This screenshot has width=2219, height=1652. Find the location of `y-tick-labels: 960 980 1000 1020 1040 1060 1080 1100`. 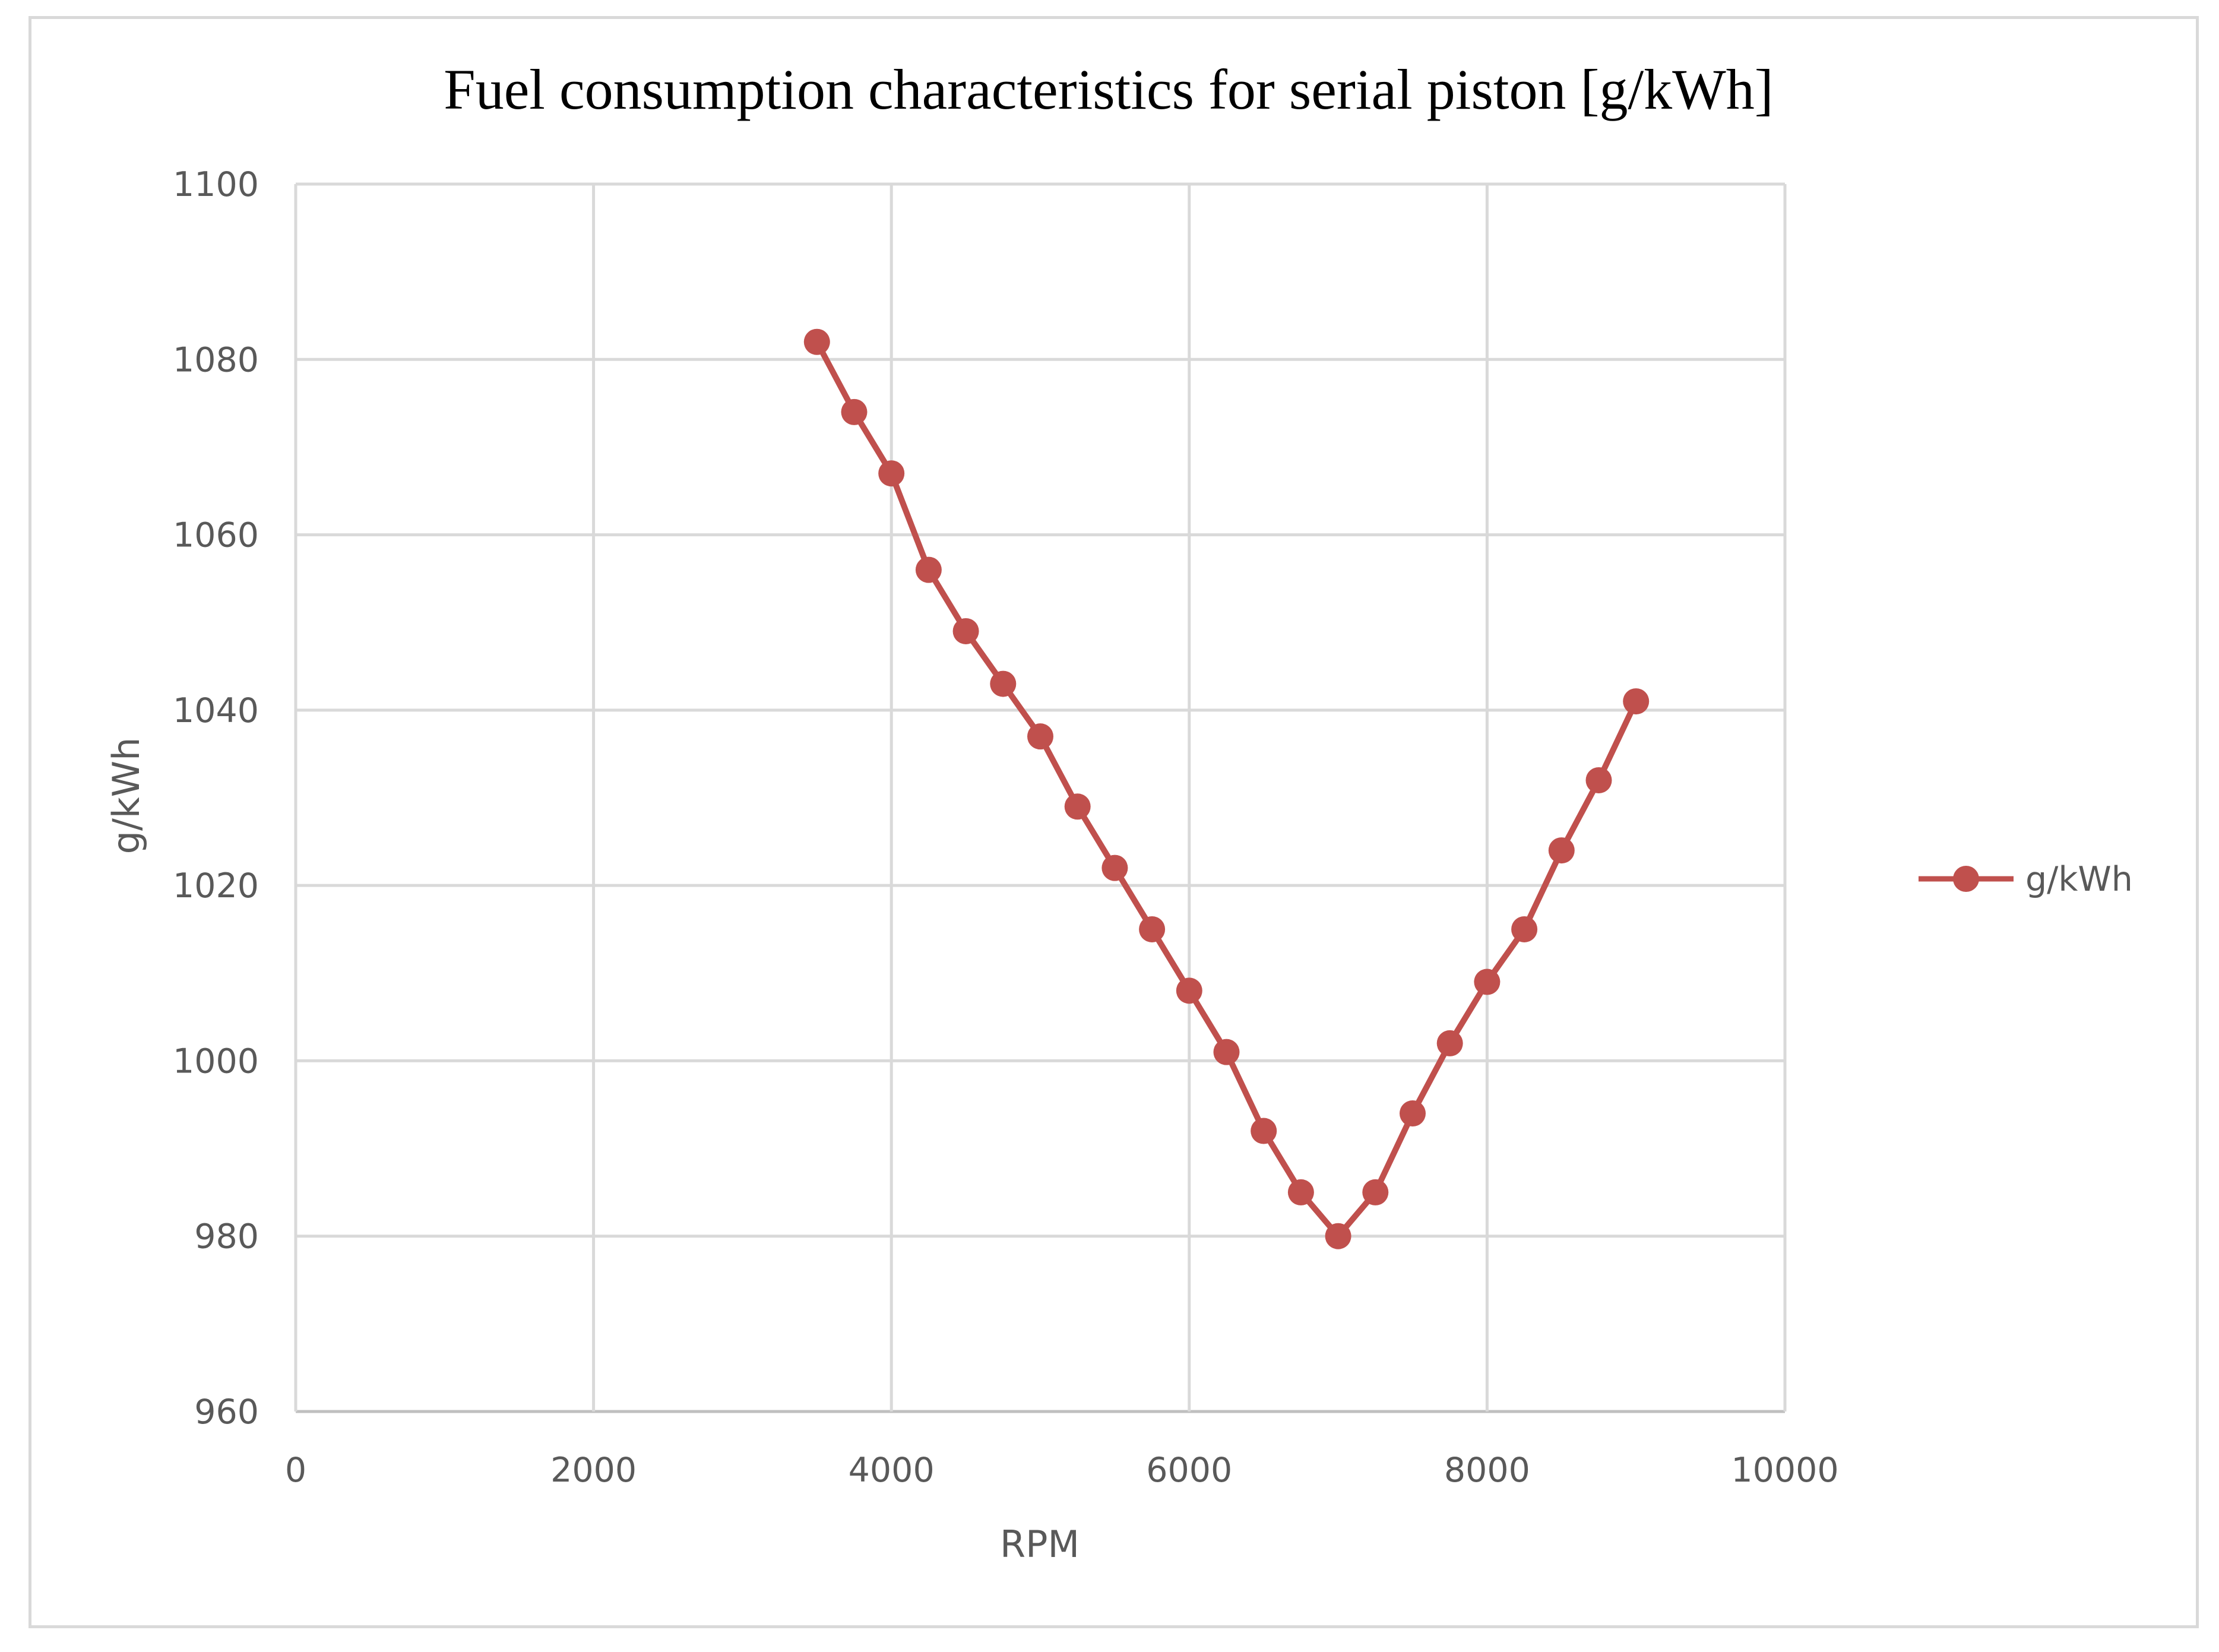

y-tick-labels: 960 980 1000 1020 1040 1060 1080 1100 is located at coordinates (216, 798).